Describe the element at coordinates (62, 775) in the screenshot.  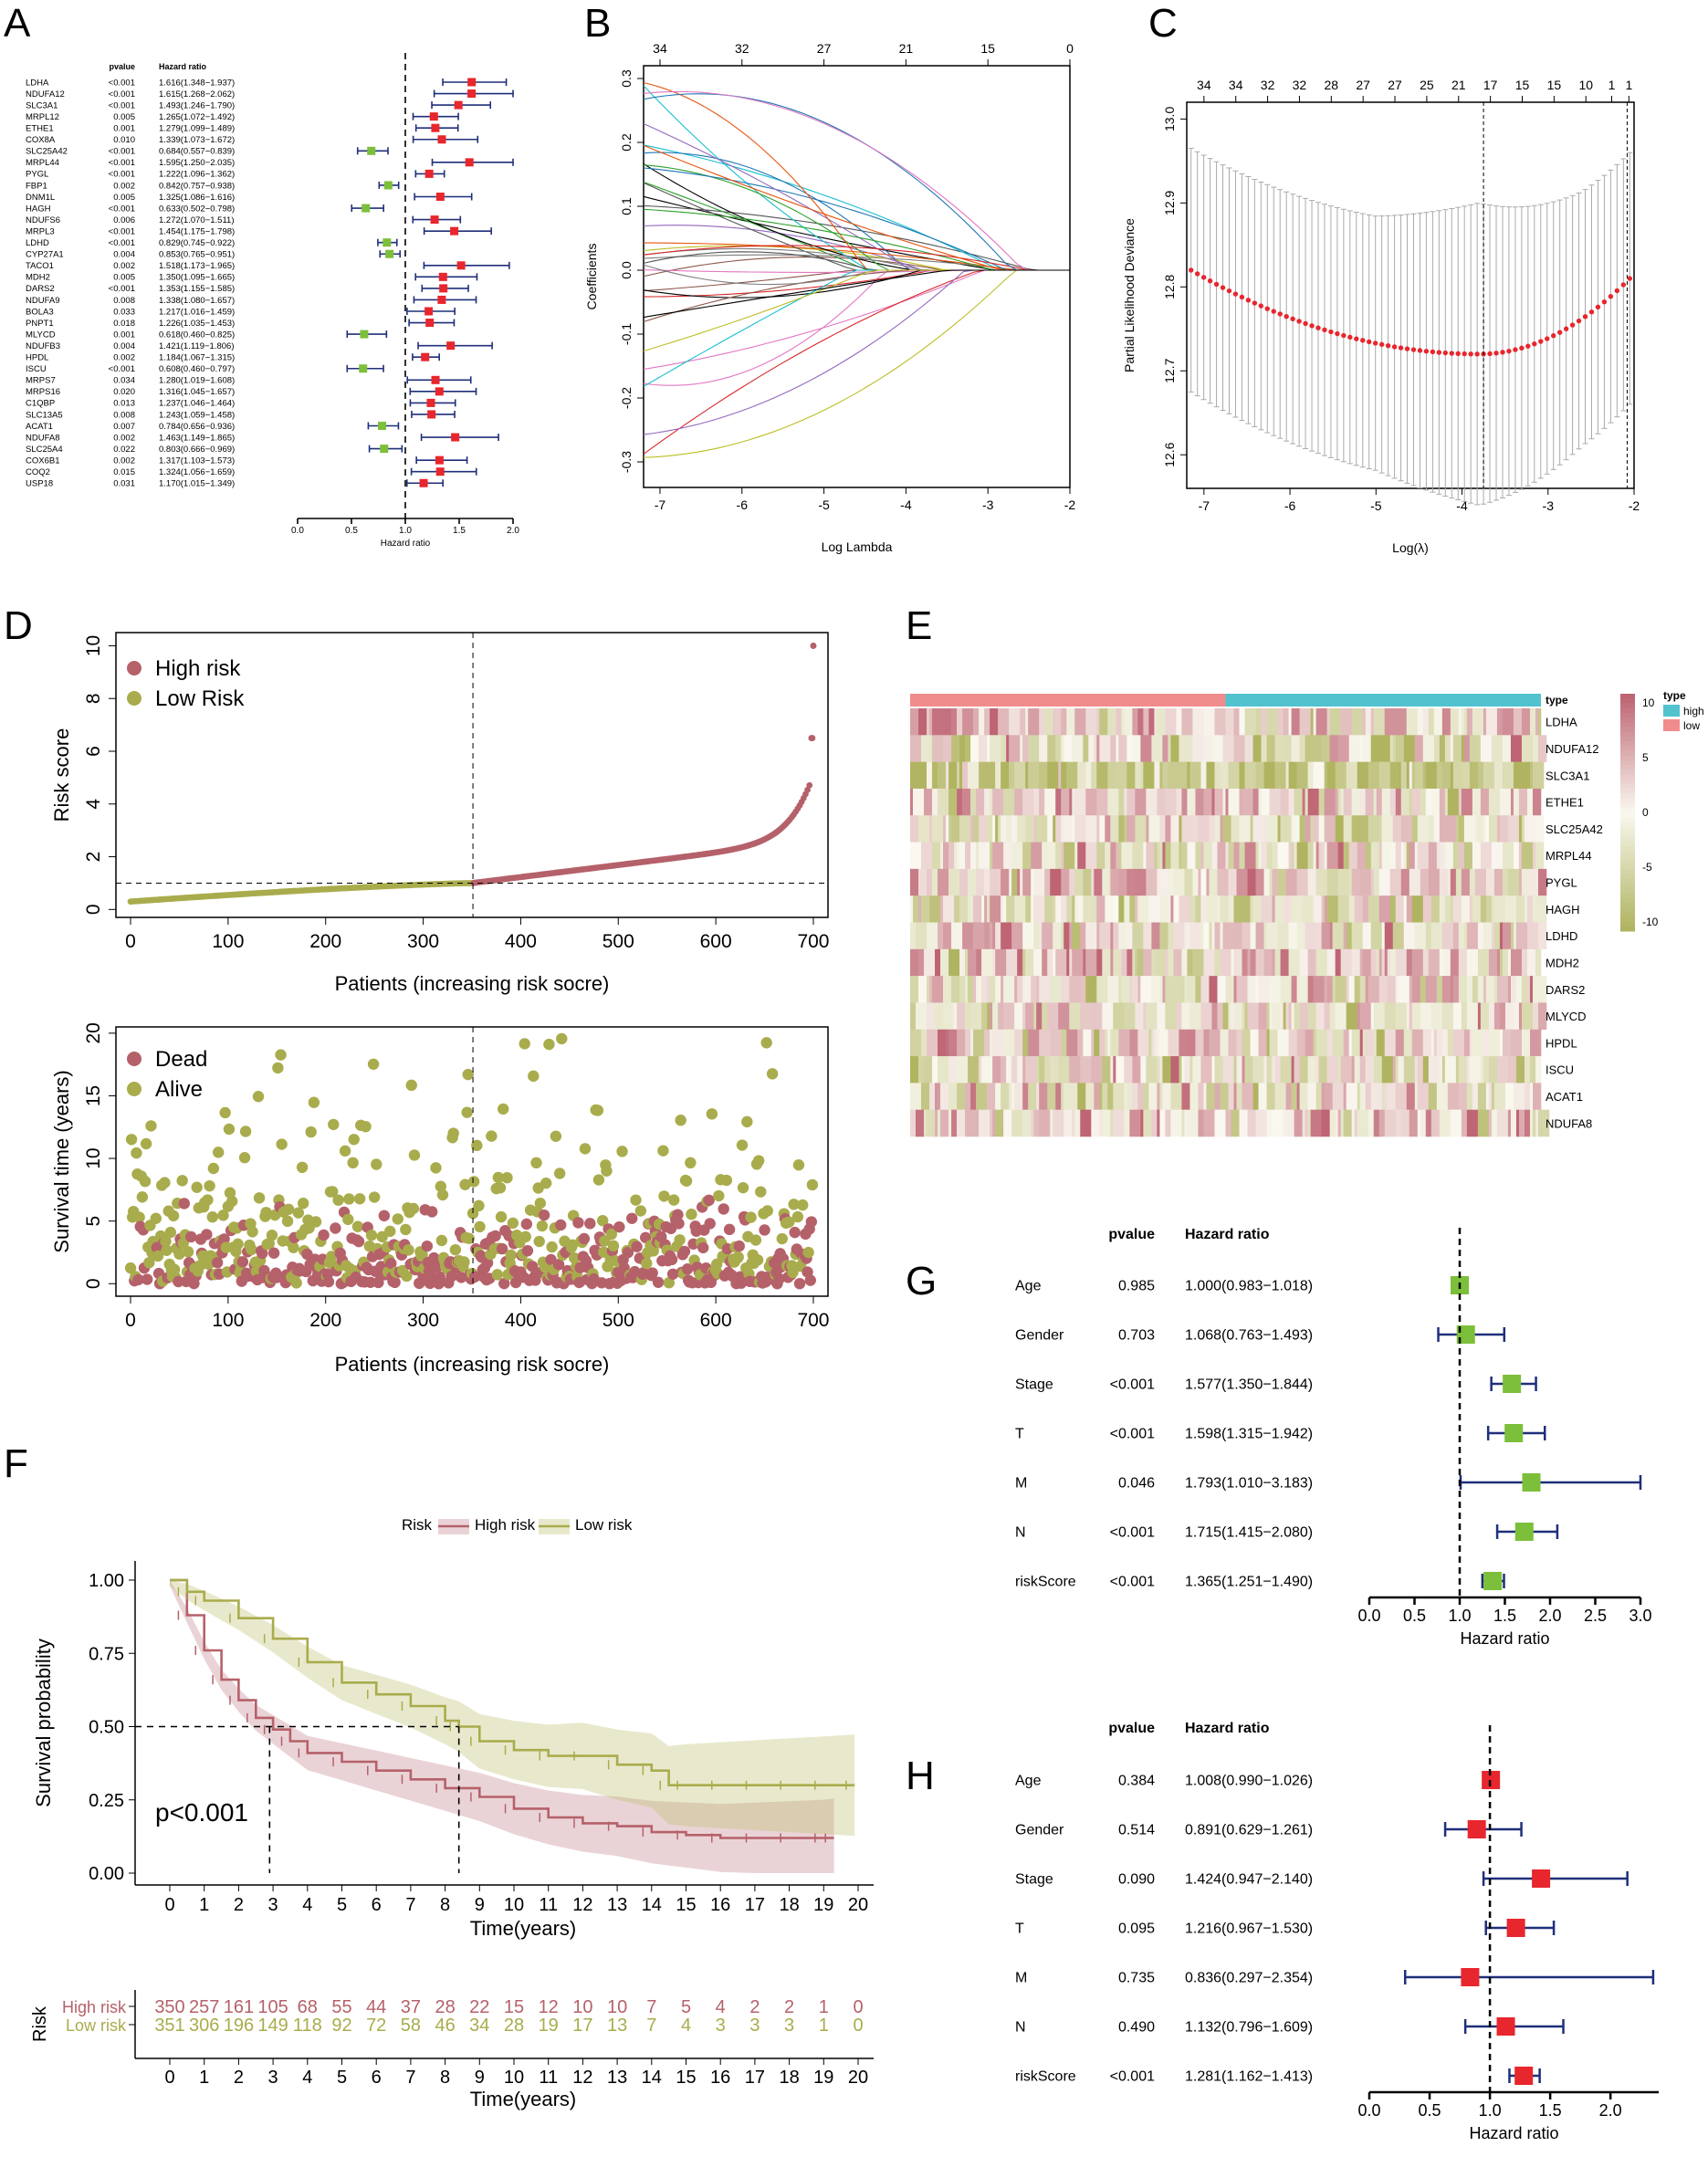
I see `y-axis-title: Risk score` at that location.